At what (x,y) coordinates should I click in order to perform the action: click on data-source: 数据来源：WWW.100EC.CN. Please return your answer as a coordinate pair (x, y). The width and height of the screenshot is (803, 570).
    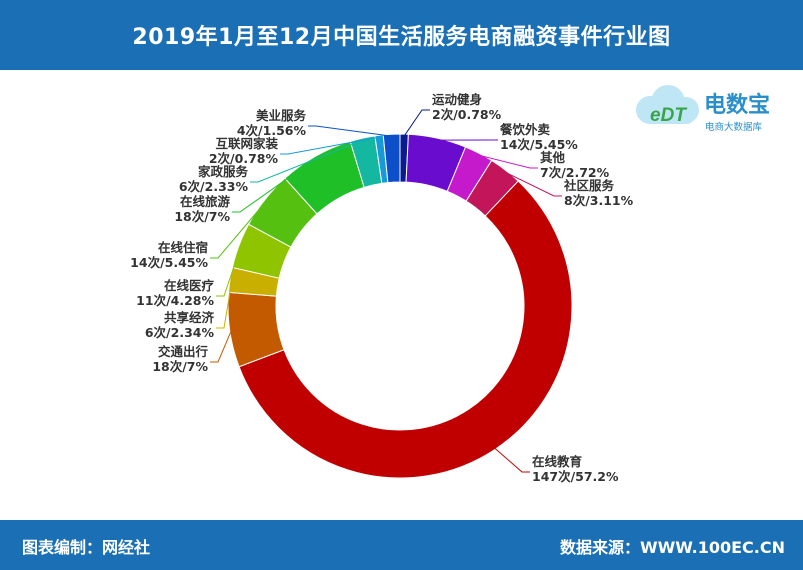
    Looking at the image, I should click on (672, 547).